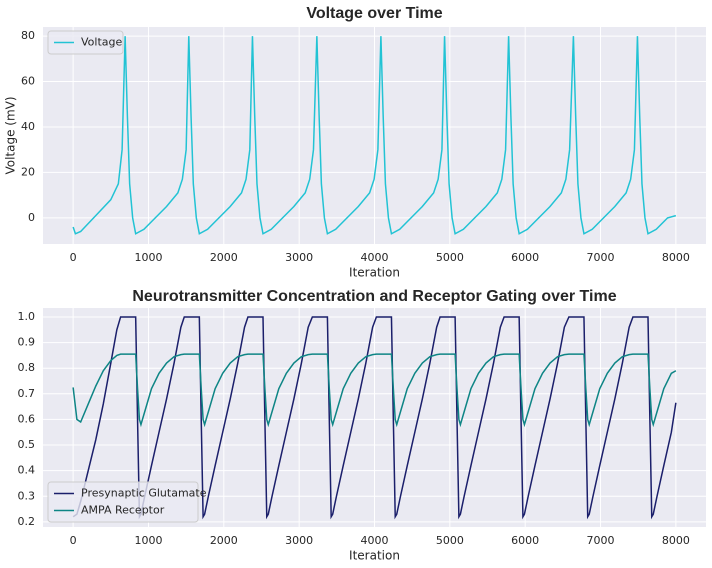 The height and width of the screenshot is (568, 712). Describe the element at coordinates (28, 171) in the screenshot. I see `y-tick-label: 20` at that location.